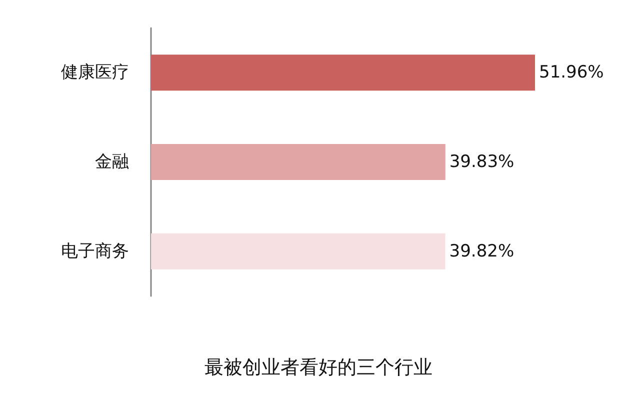 Image resolution: width=637 pixels, height=402 pixels. What do you see at coordinates (95, 72) in the screenshot?
I see `y-tick-label: 健康医疗` at bounding box center [95, 72].